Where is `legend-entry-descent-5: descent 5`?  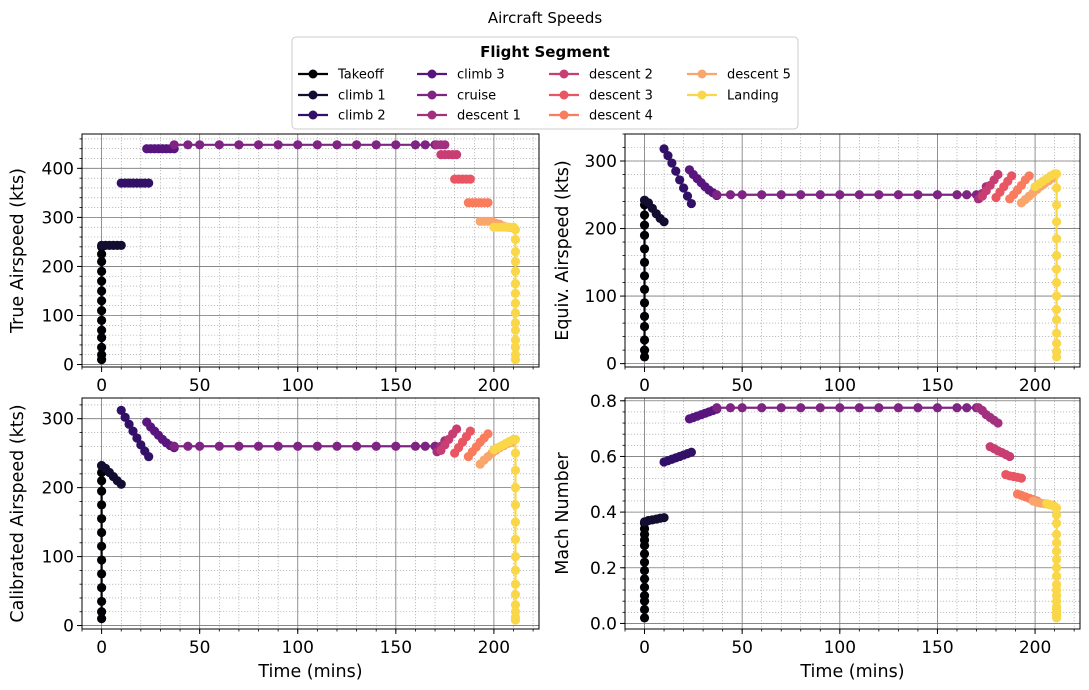 legend-entry-descent-5: descent 5 is located at coordinates (739, 75).